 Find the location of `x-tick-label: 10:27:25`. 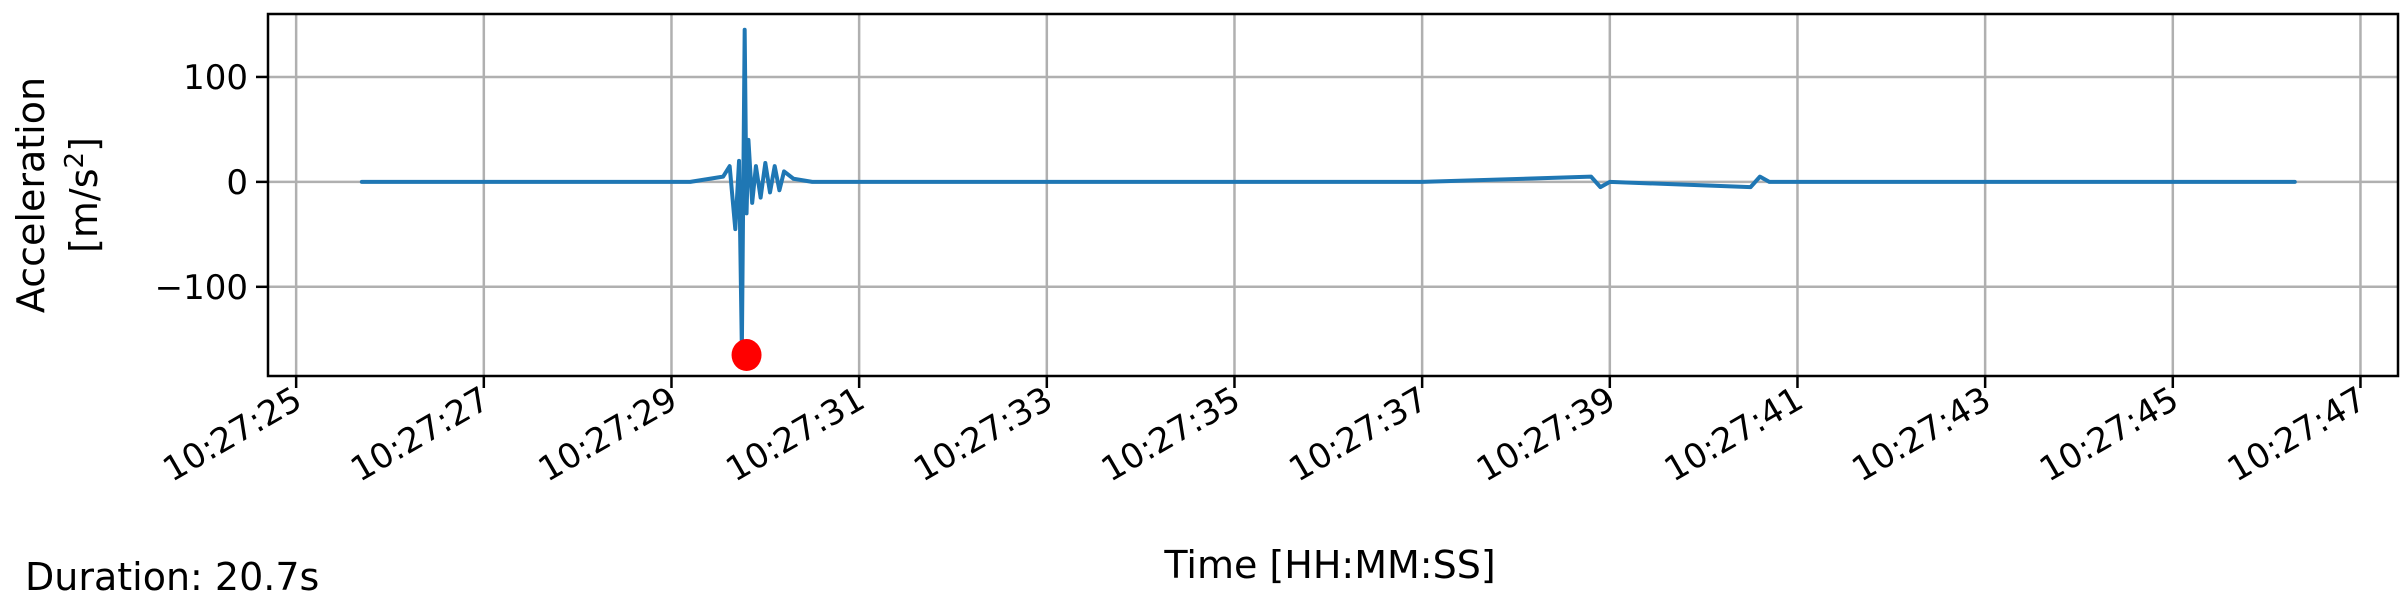

x-tick-label: 10:27:25 is located at coordinates (232, 434).